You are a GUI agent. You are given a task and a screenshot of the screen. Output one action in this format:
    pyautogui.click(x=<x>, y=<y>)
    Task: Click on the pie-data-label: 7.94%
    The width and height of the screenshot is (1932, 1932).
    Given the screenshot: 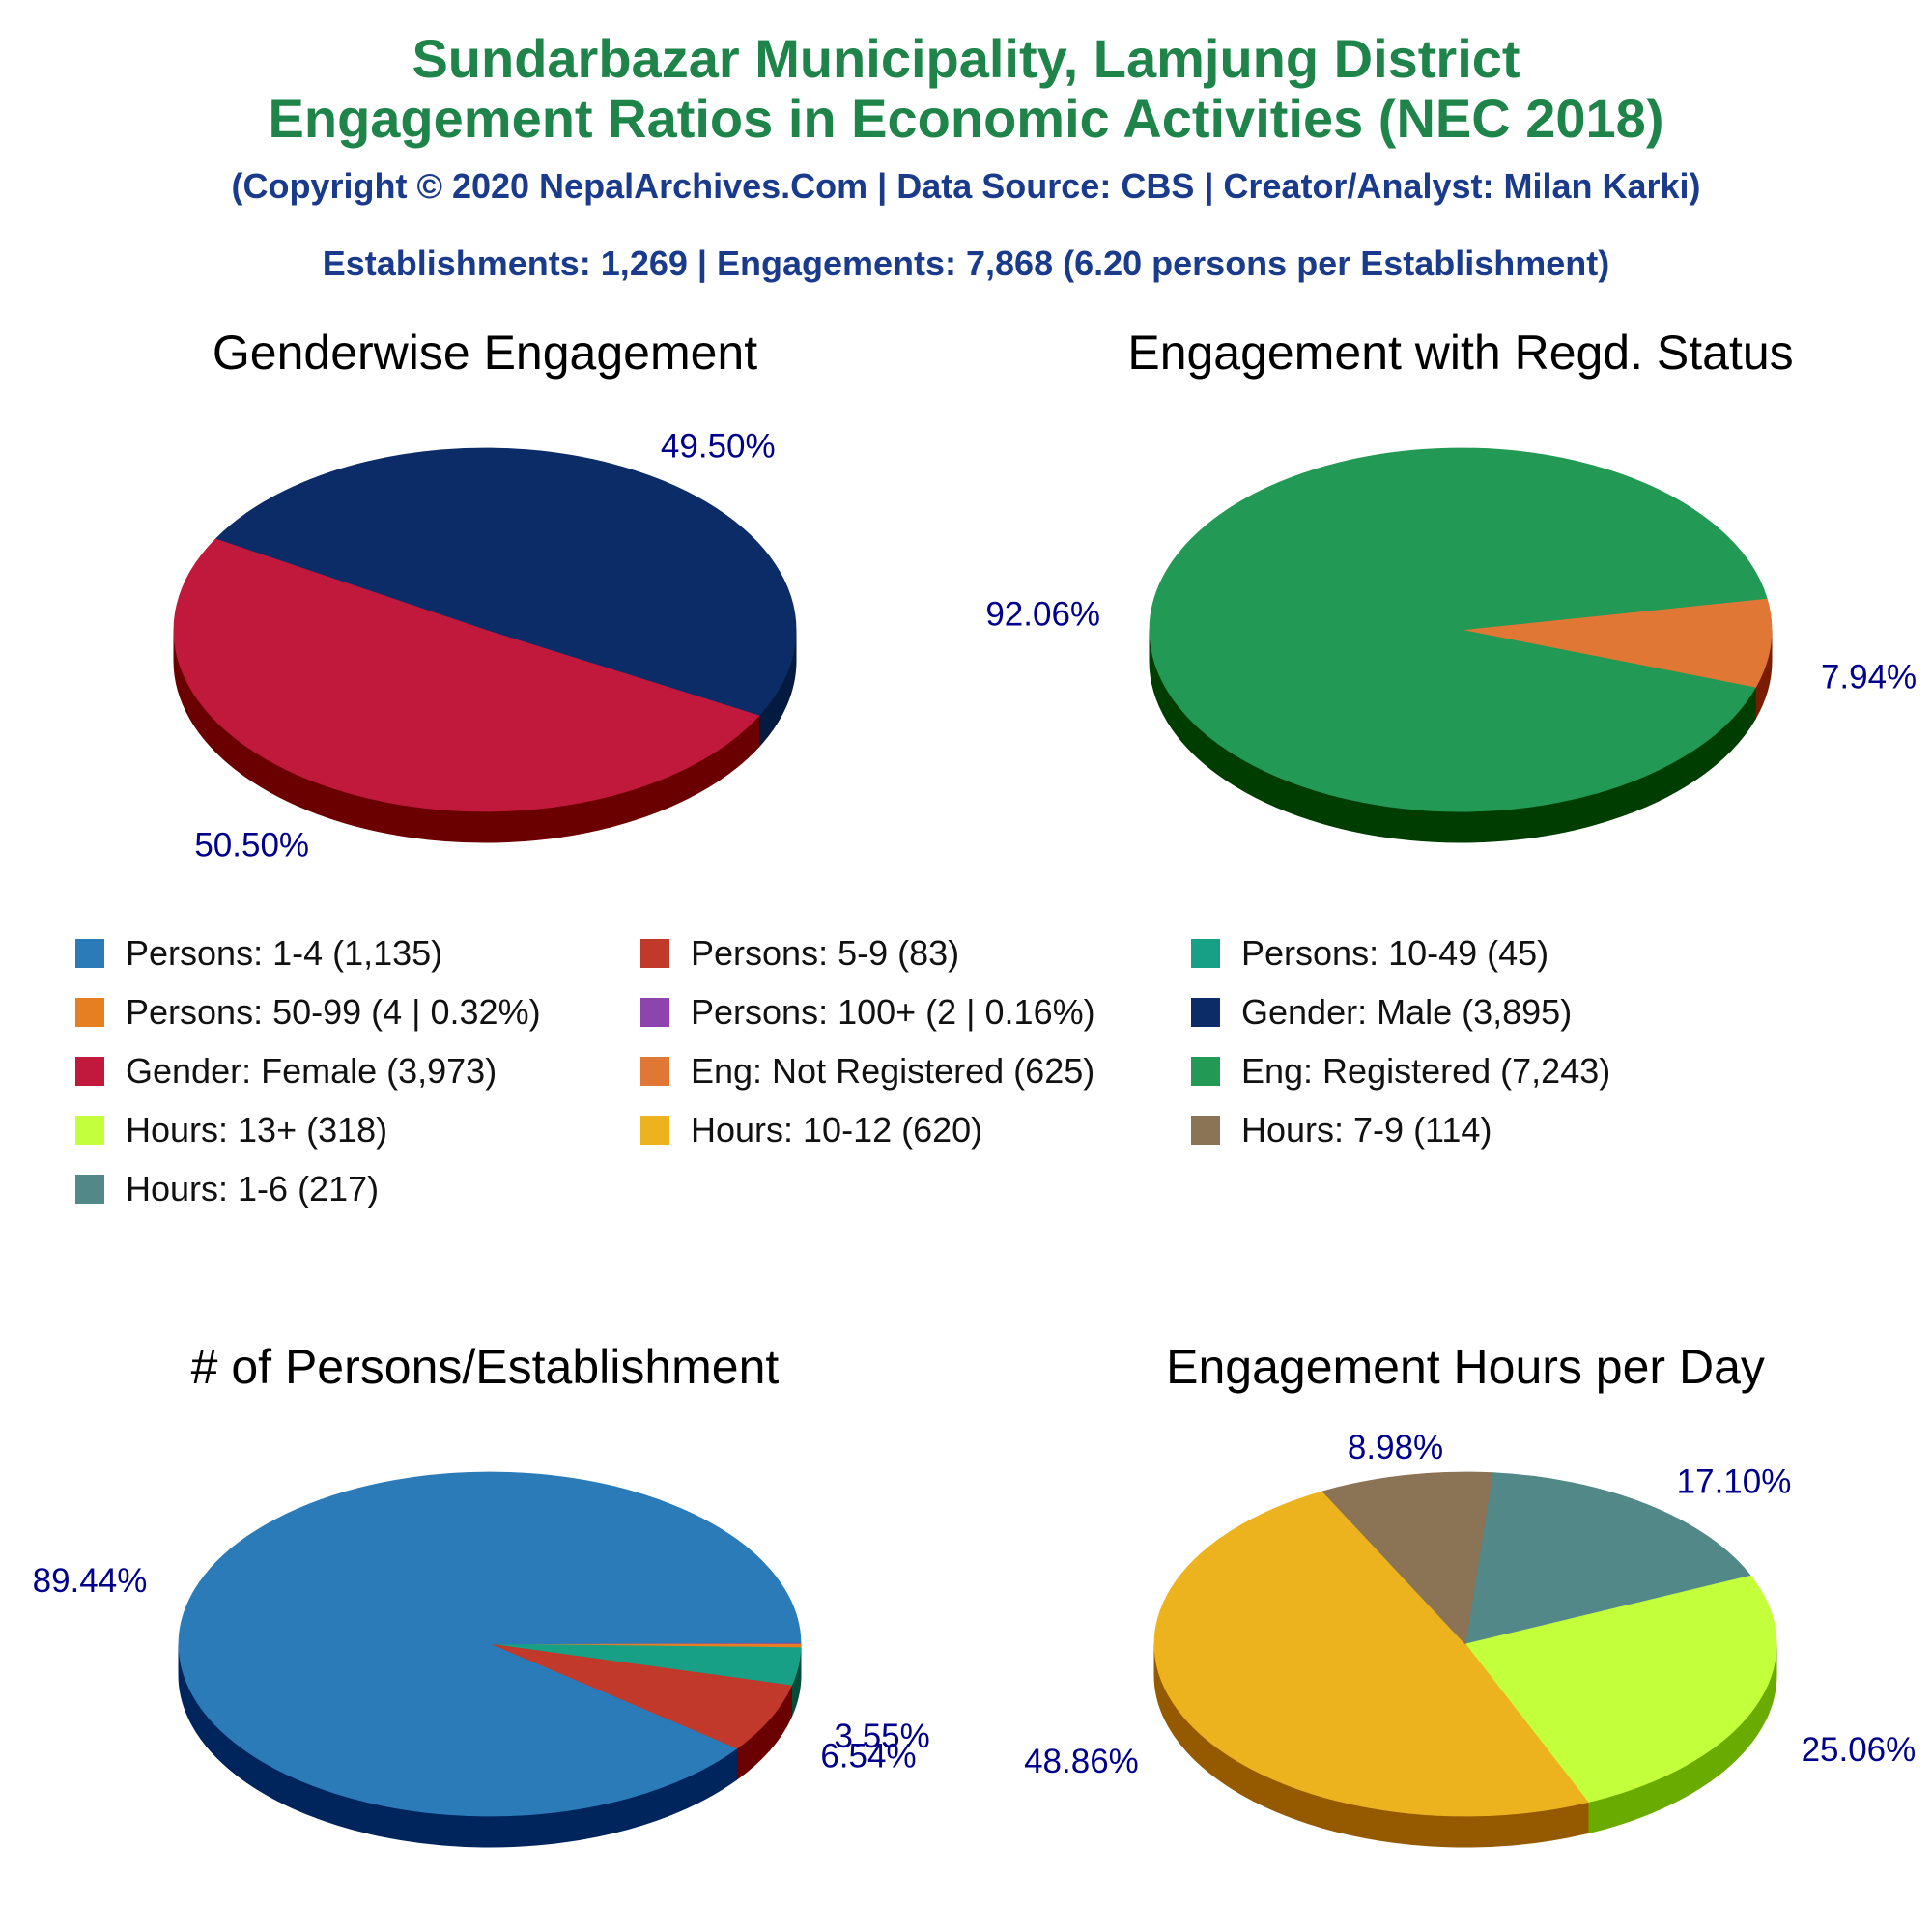 What is the action you would take?
    pyautogui.click(x=1869, y=677)
    